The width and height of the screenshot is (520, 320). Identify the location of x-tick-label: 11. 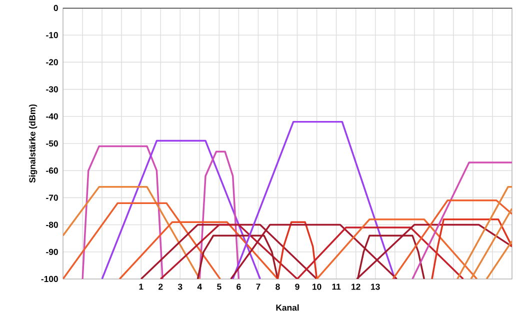
(336, 287).